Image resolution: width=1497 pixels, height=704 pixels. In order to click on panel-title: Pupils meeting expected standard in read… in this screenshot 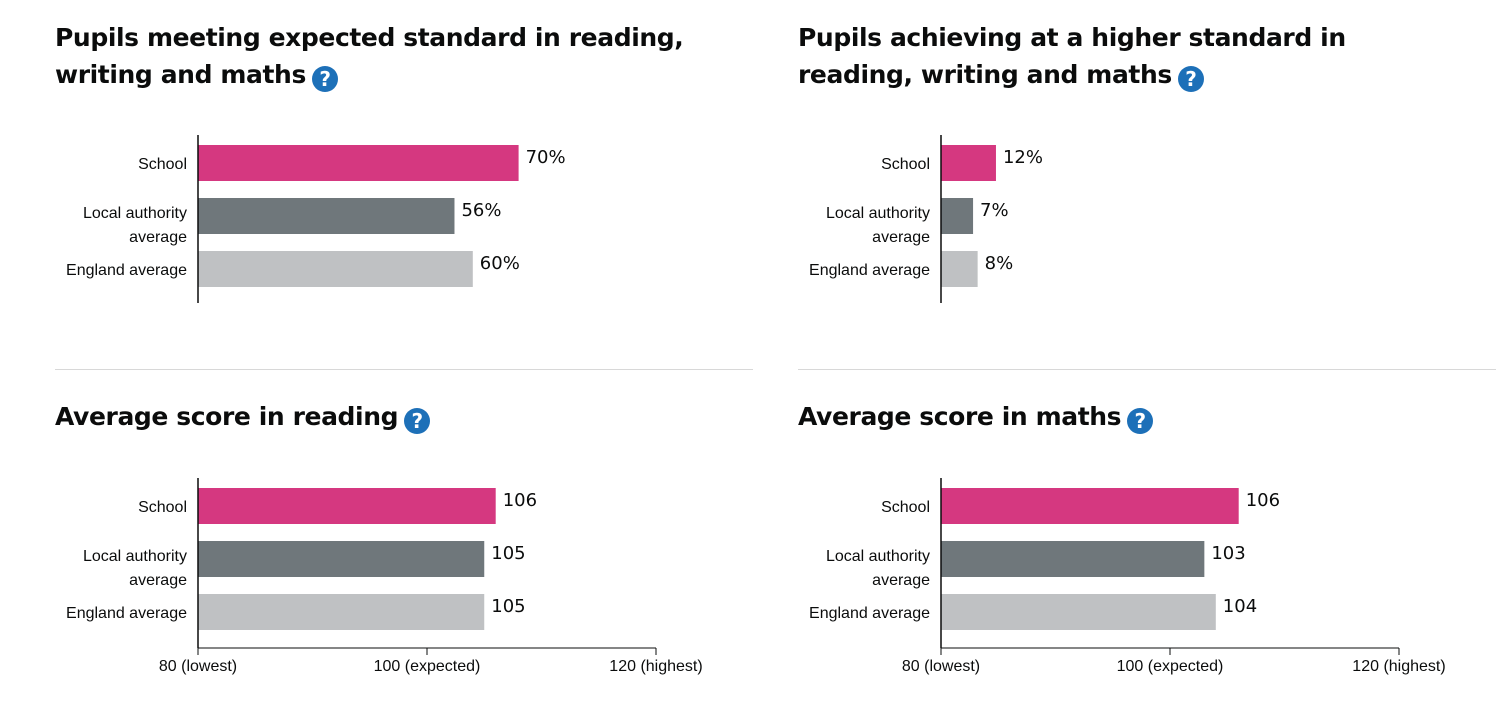, I will do `click(369, 57)`.